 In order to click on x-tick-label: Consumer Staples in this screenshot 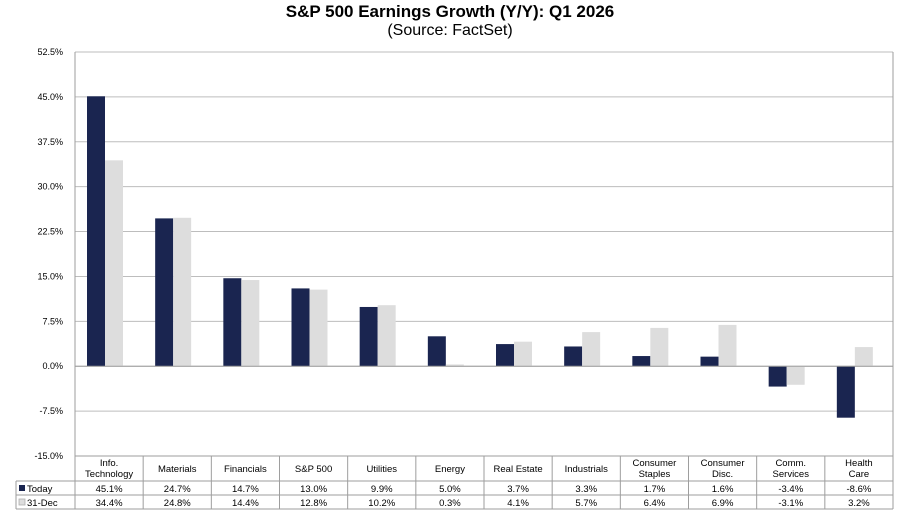, I will do `click(655, 469)`.